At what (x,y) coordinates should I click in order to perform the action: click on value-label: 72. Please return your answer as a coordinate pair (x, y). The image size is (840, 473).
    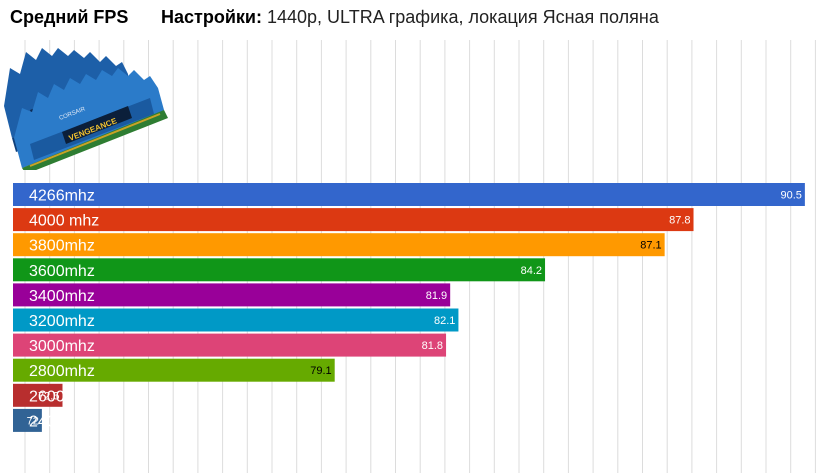
    Looking at the image, I should click on (33, 421).